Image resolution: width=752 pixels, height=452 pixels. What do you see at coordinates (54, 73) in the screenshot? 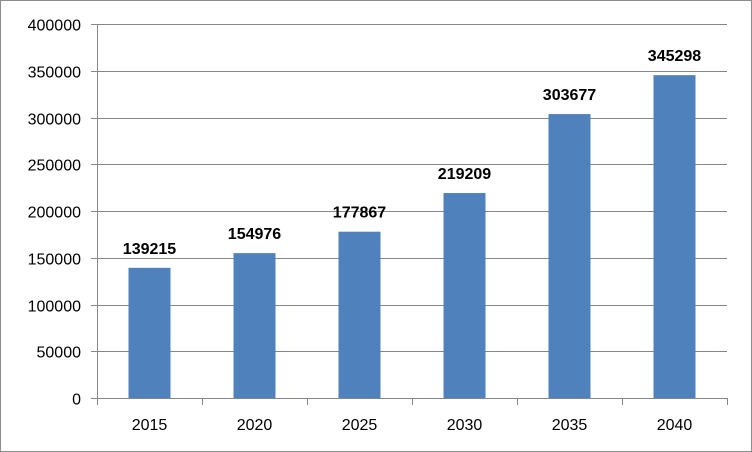
I see `y-tick-label: 350000` at bounding box center [54, 73].